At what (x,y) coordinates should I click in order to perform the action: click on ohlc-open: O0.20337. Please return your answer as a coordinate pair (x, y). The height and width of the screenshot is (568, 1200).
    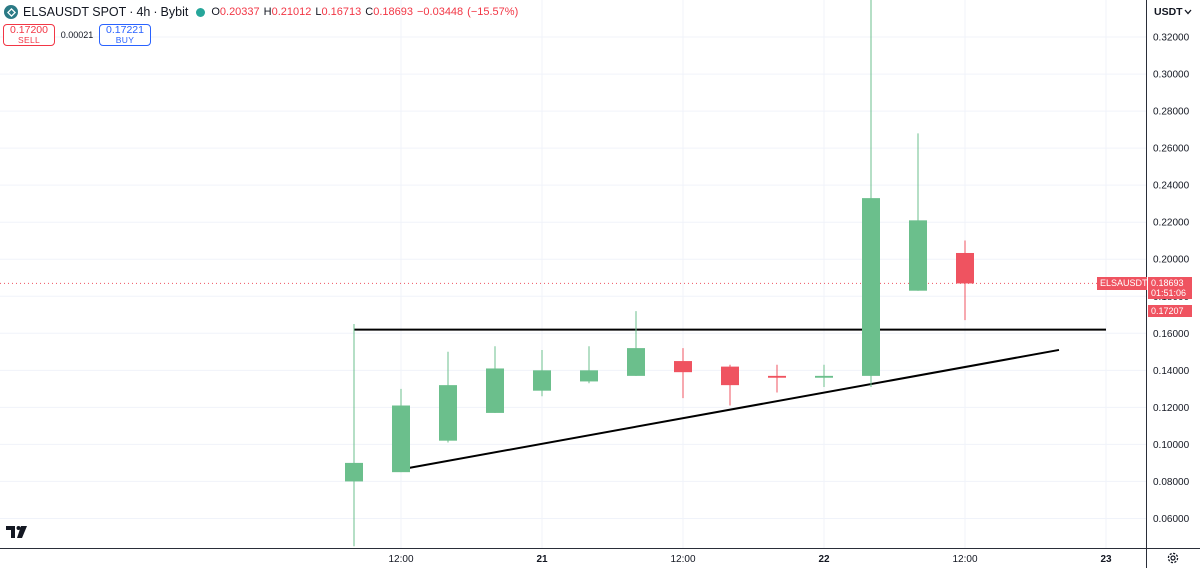
    Looking at the image, I should click on (235, 12).